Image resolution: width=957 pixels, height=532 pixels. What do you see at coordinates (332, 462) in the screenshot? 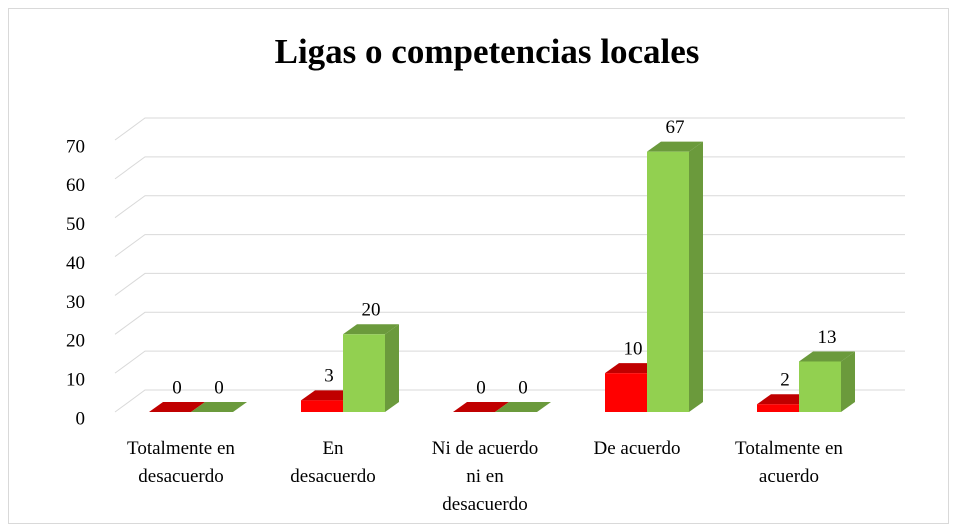
I see `x-tick-label: En desacuerdo` at bounding box center [332, 462].